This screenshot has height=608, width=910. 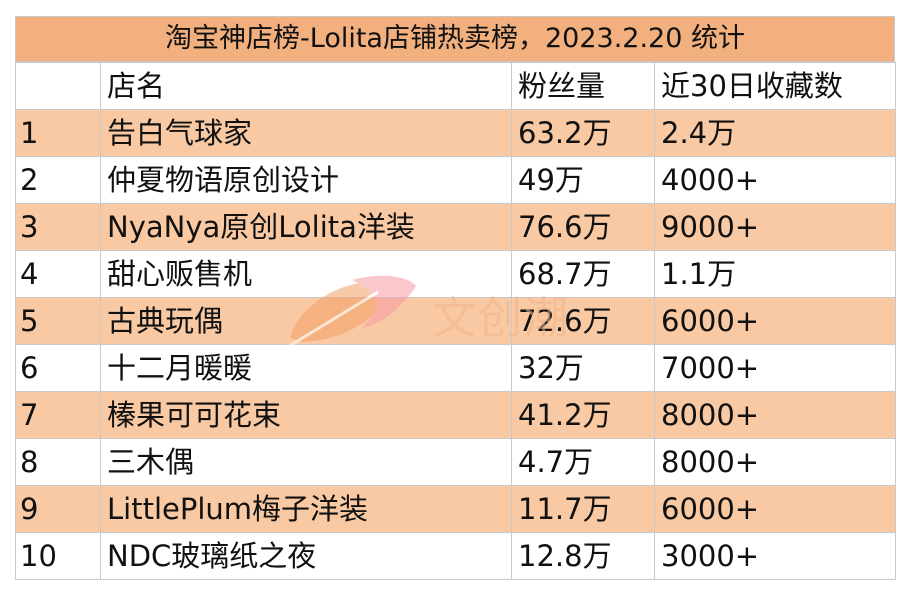 I want to click on rank-cell: 8, so click(x=58, y=462).